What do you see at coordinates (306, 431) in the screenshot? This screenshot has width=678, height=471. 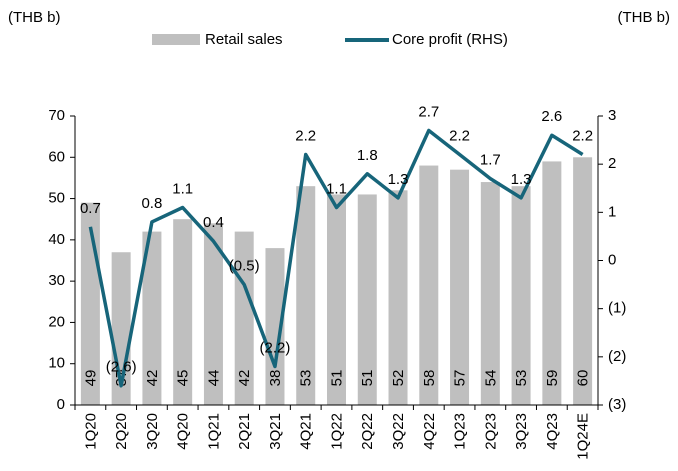 I see `x-tick-label: 4Q21` at bounding box center [306, 431].